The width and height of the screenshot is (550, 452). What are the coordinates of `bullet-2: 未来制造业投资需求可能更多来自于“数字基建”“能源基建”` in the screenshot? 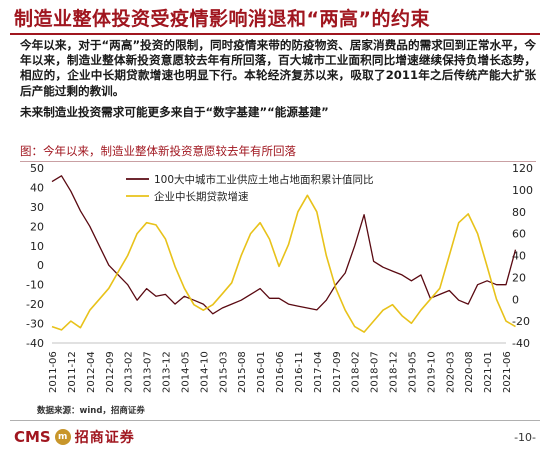 It's located at (174, 111).